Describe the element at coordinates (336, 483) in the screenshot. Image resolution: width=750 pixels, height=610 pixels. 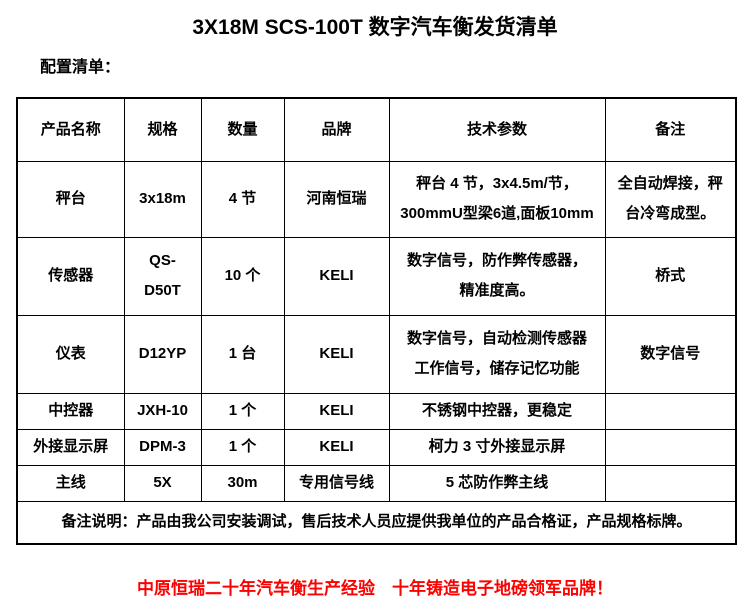
I see `cell-brand: 专用信号线` at that location.